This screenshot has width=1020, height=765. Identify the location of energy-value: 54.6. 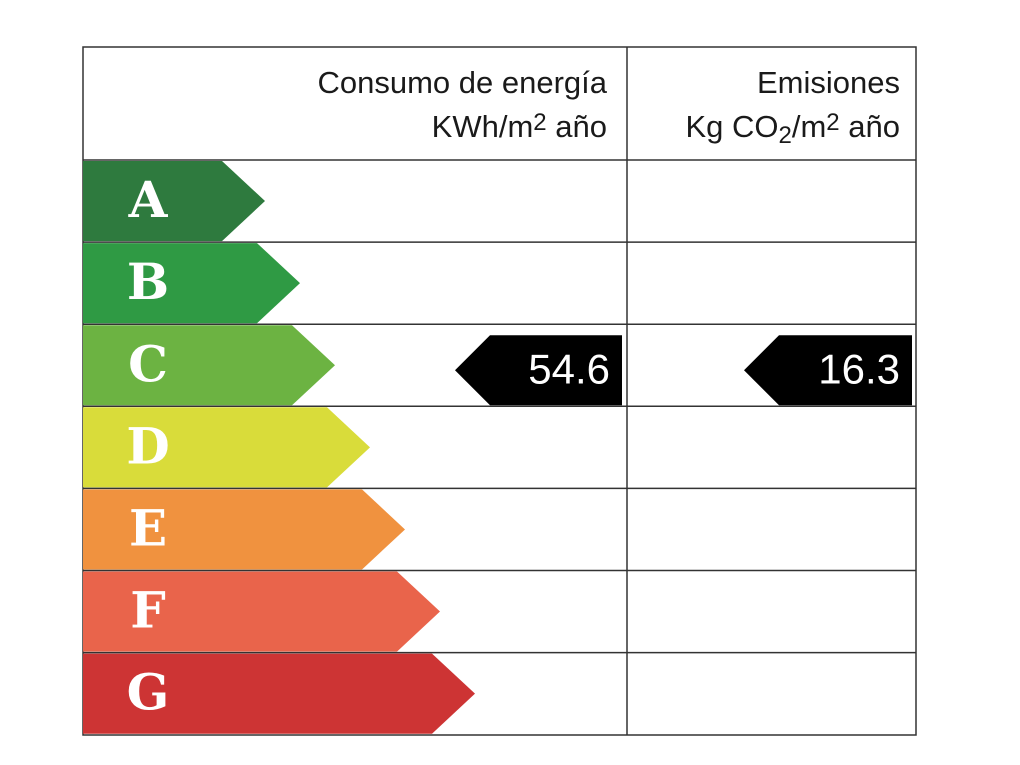
(569, 368).